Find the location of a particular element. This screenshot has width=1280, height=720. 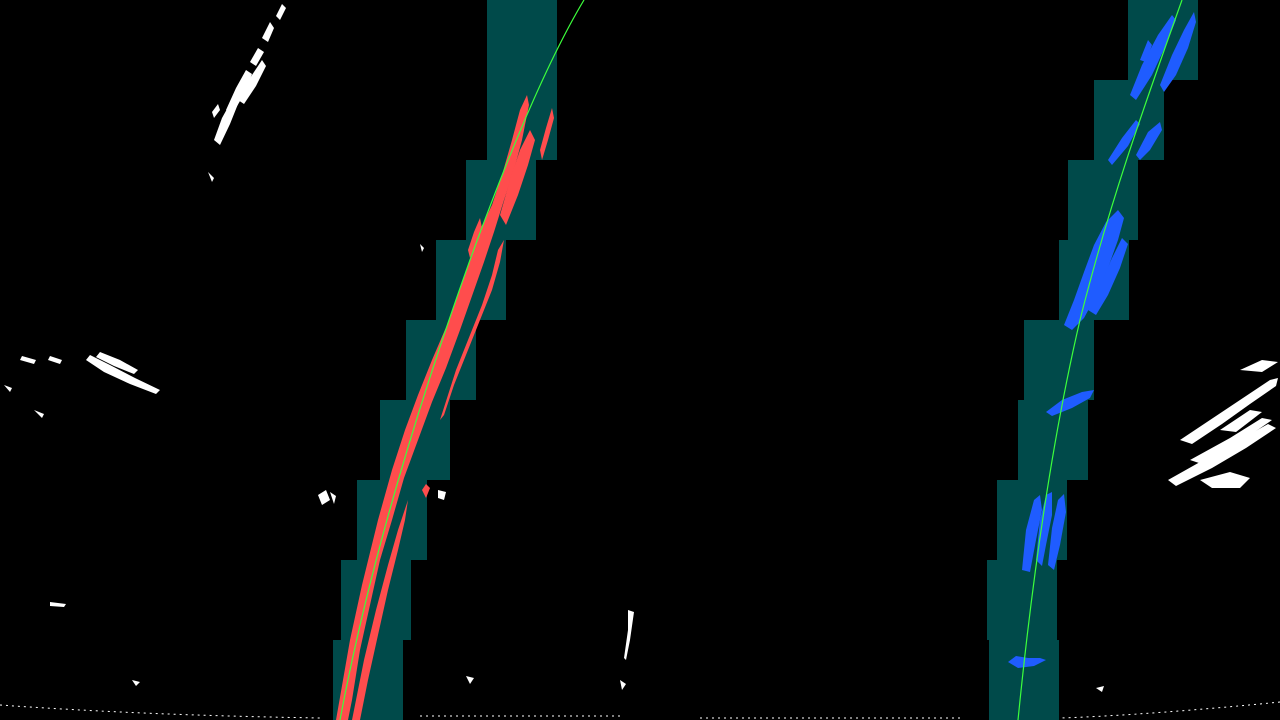

bottom-edge-artifacts is located at coordinates (640, 710).